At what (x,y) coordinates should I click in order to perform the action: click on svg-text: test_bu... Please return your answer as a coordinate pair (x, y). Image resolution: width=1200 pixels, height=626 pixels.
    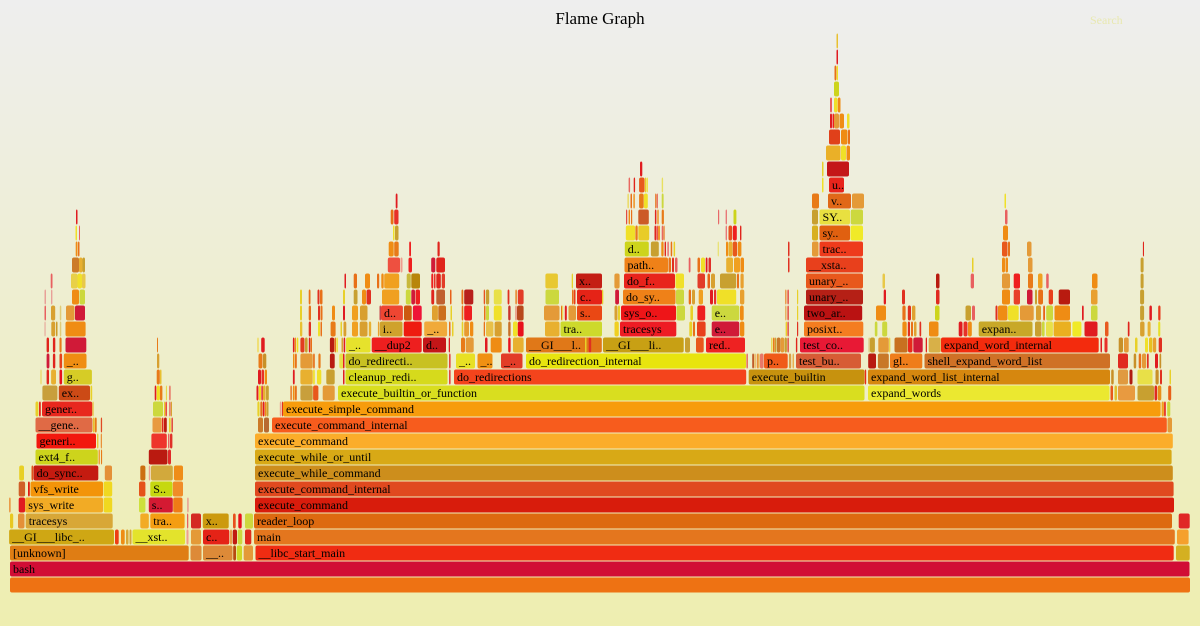
    Looking at the image, I should click on (819, 361).